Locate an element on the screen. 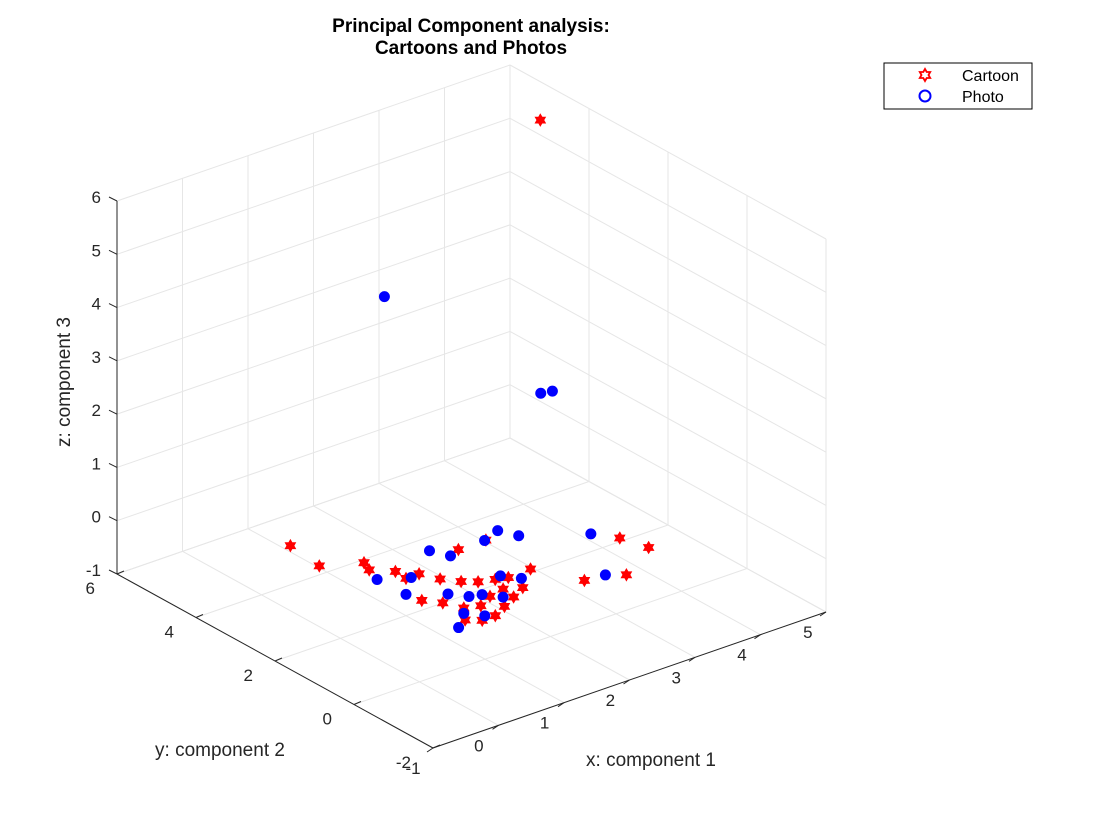 The height and width of the screenshot is (840, 1120). z-tick-label: 2 is located at coordinates (96, 410).